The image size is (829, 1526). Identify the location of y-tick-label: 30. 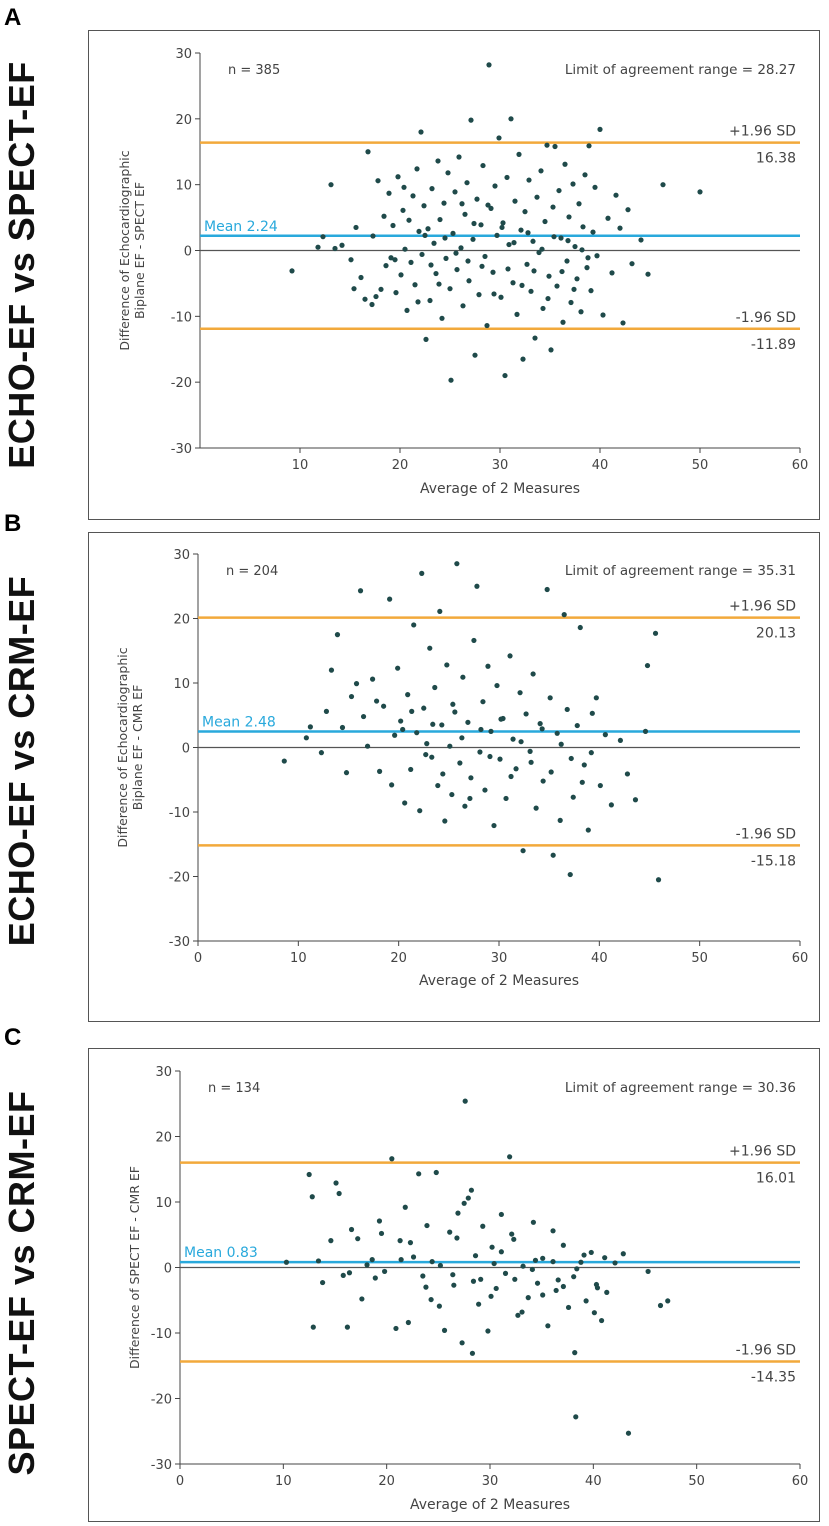
(183, 54).